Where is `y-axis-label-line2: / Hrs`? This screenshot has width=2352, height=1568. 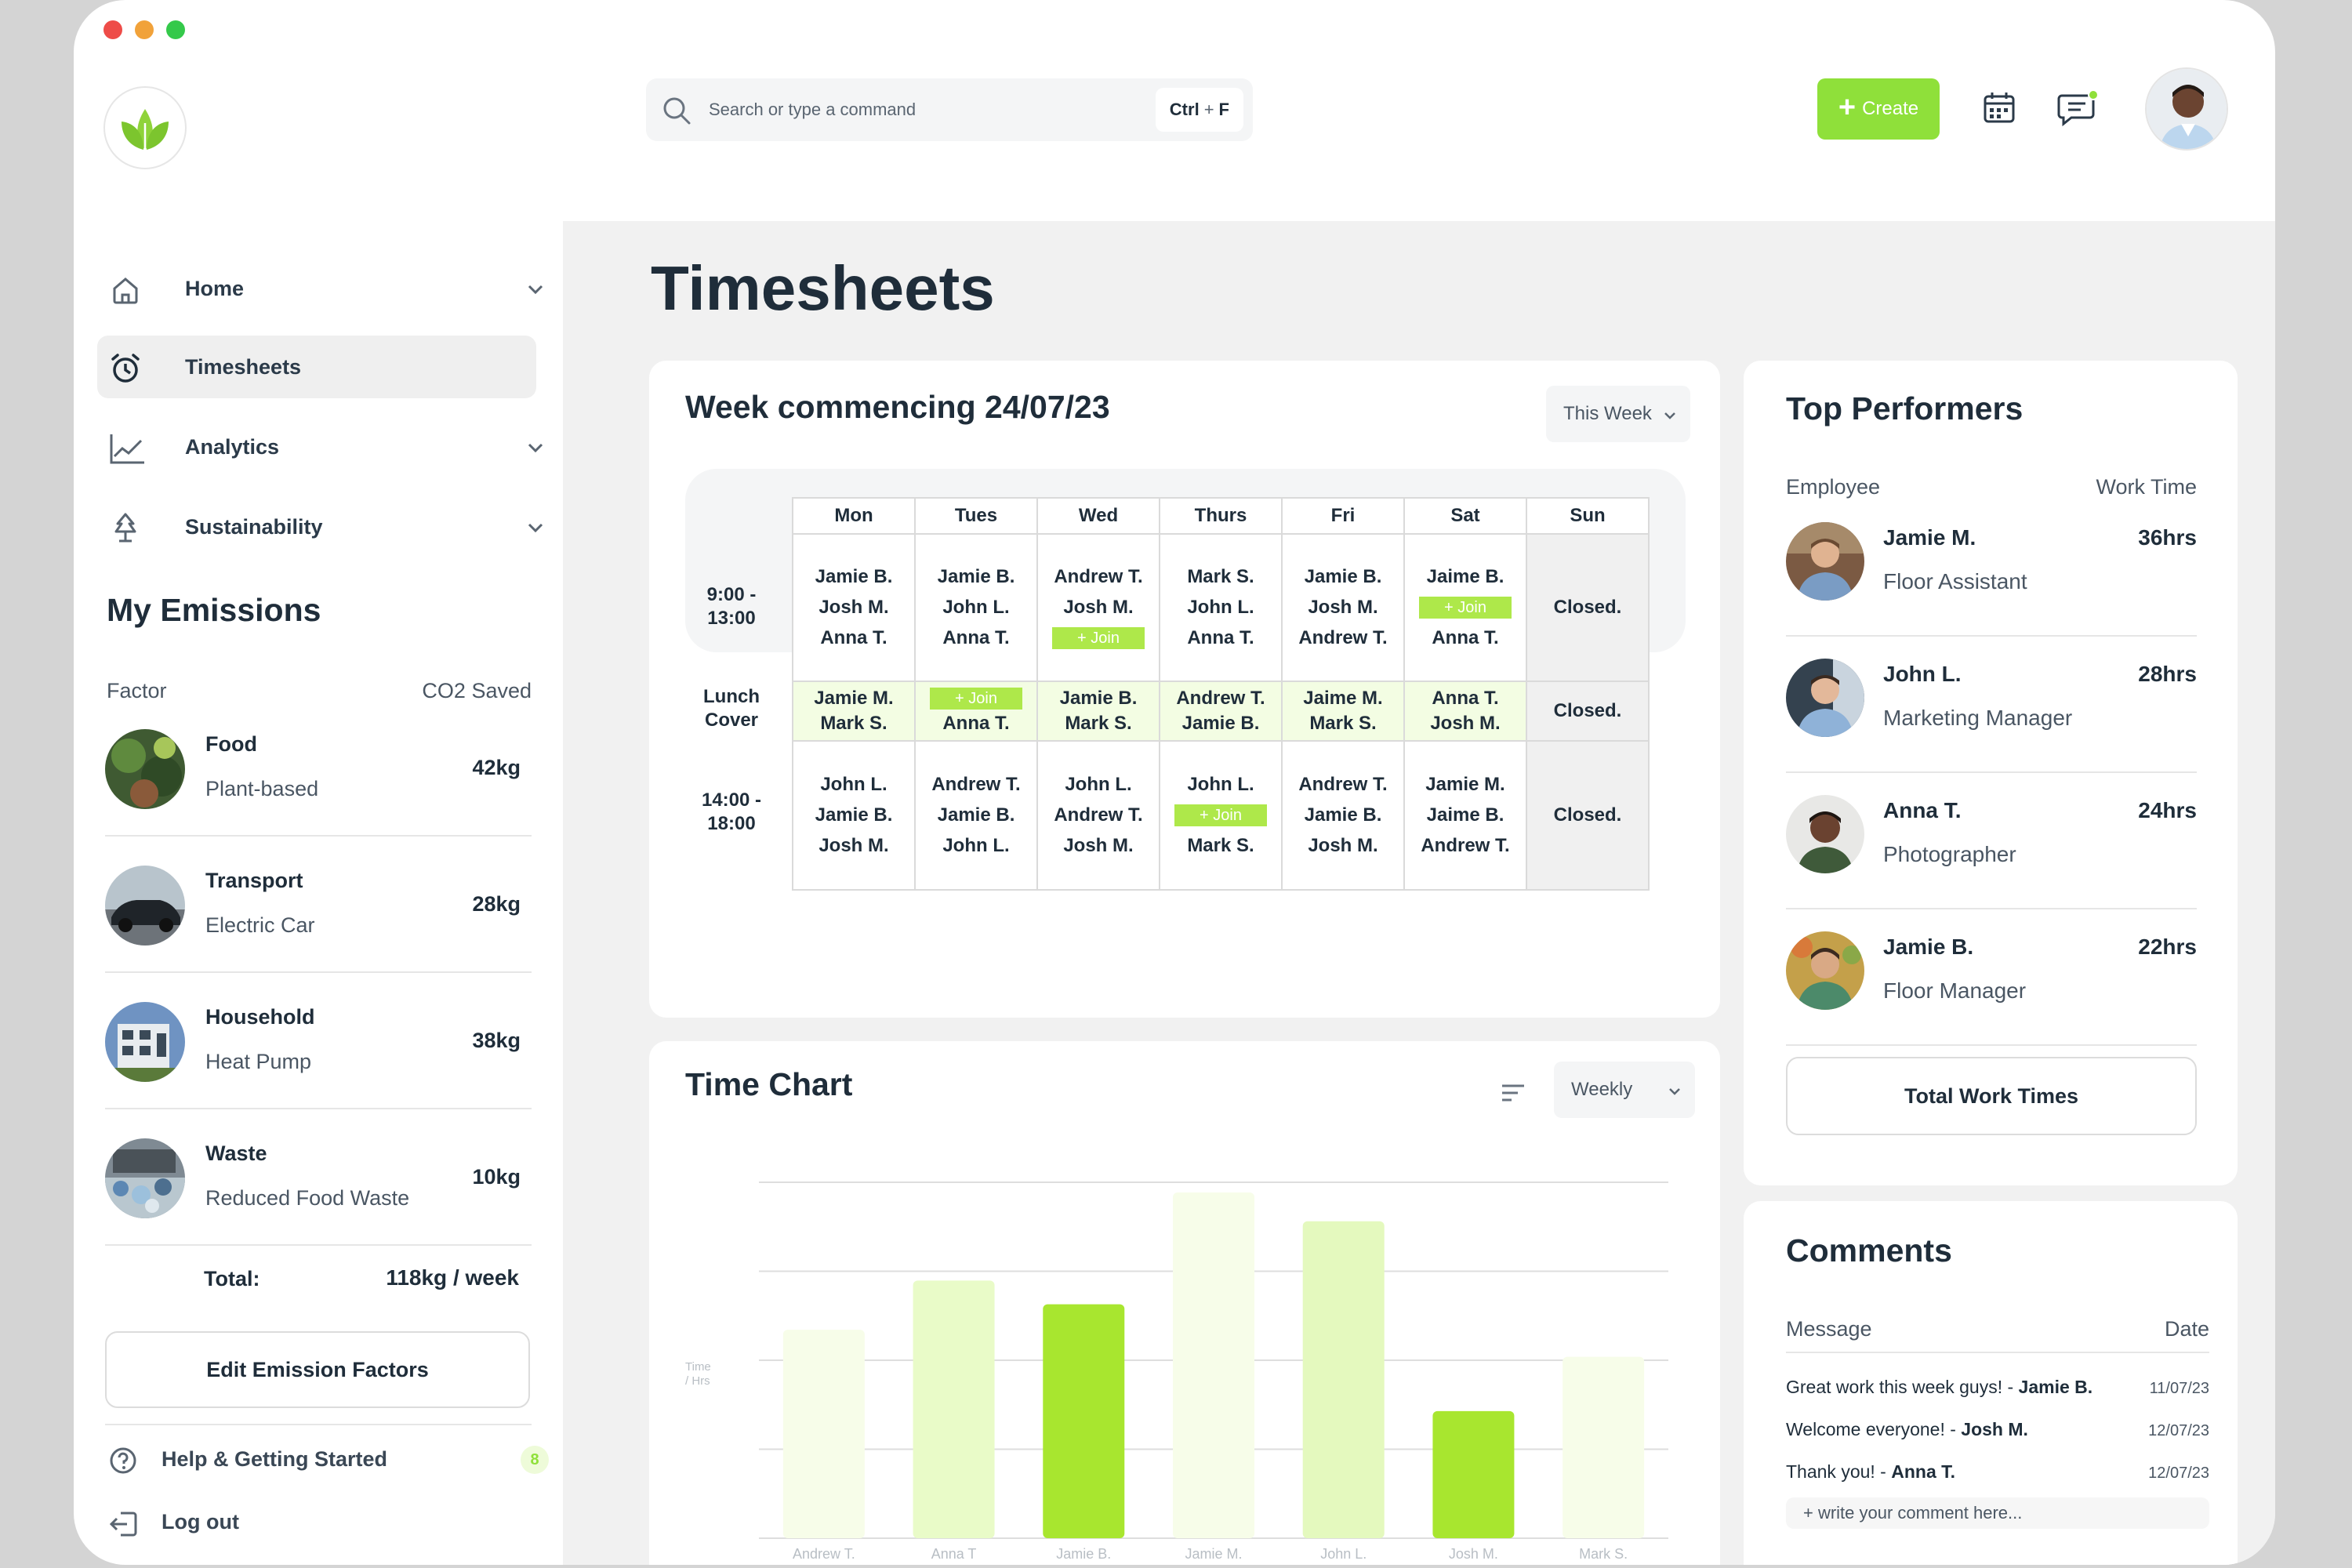 y-axis-label-line2: / Hrs is located at coordinates (697, 1381).